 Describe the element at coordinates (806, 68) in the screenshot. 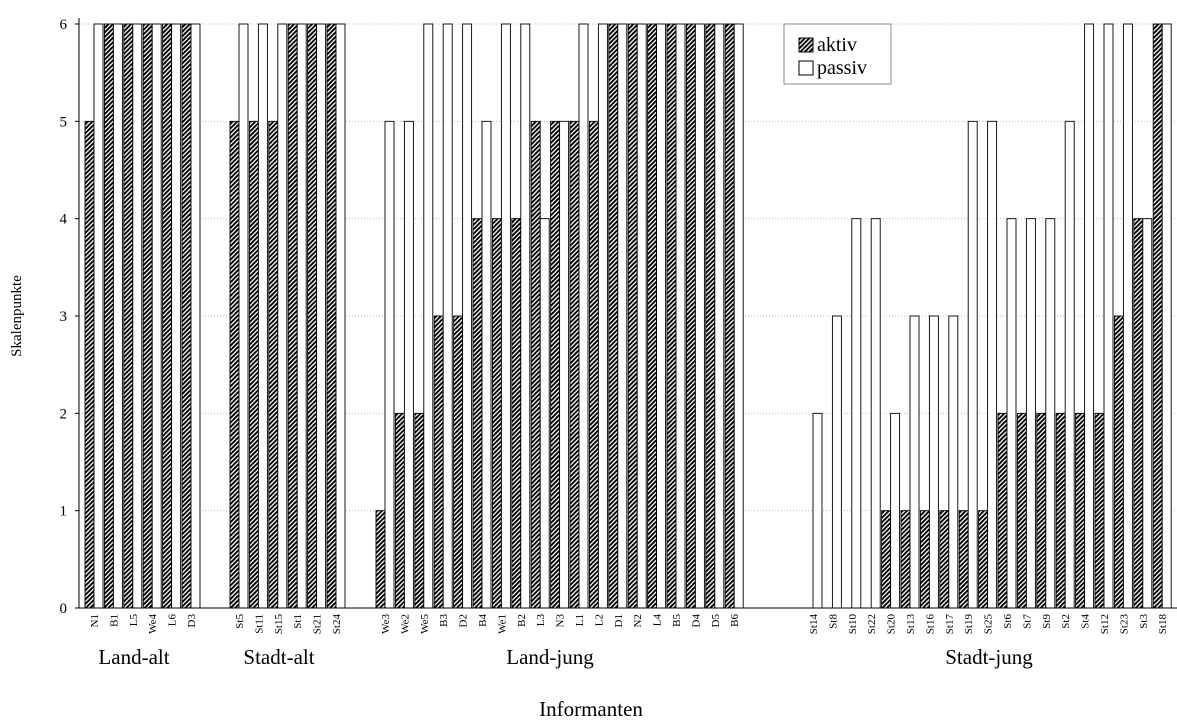

I see `legend-swatch-passiv` at that location.